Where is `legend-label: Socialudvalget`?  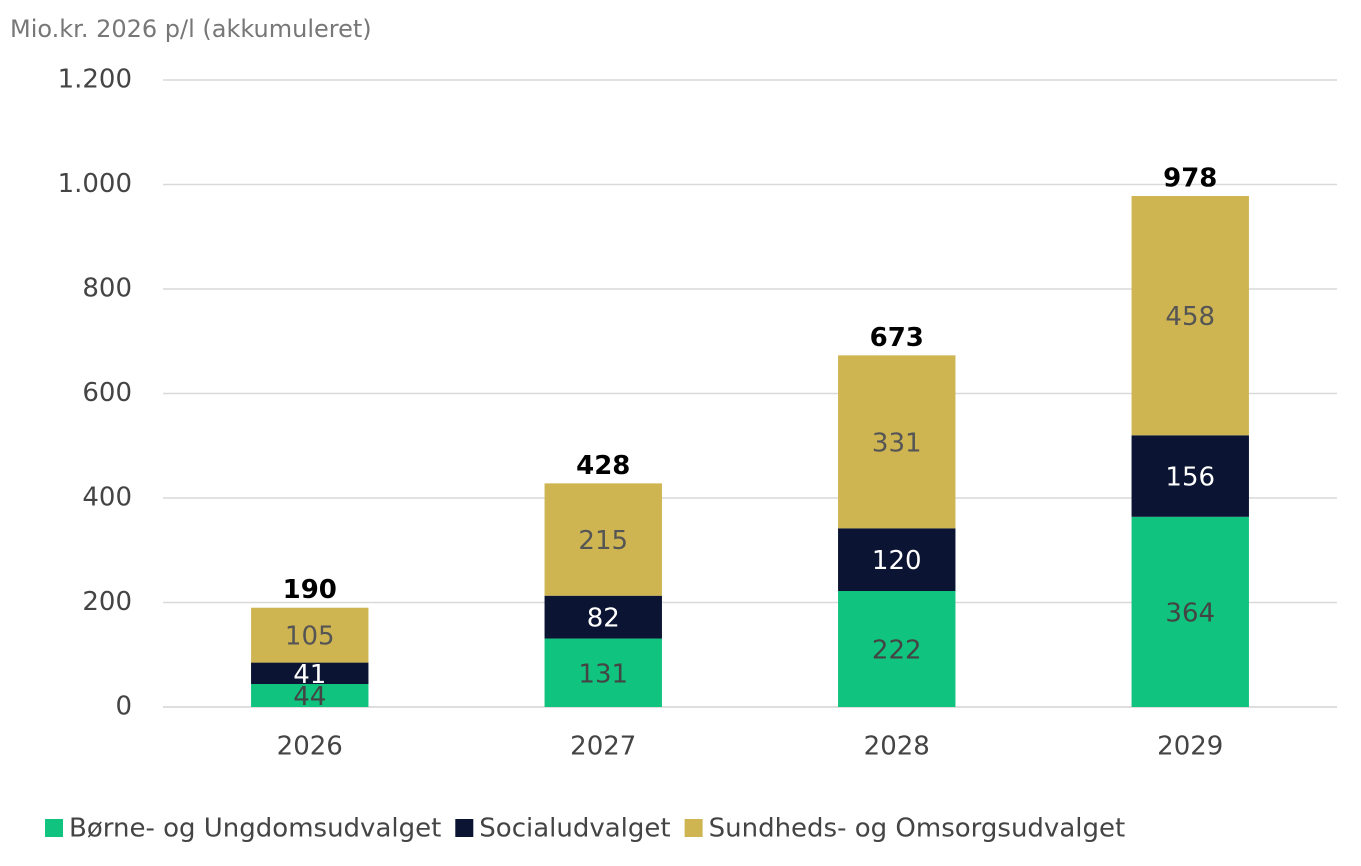
legend-label: Socialudvalget is located at coordinates (574, 829).